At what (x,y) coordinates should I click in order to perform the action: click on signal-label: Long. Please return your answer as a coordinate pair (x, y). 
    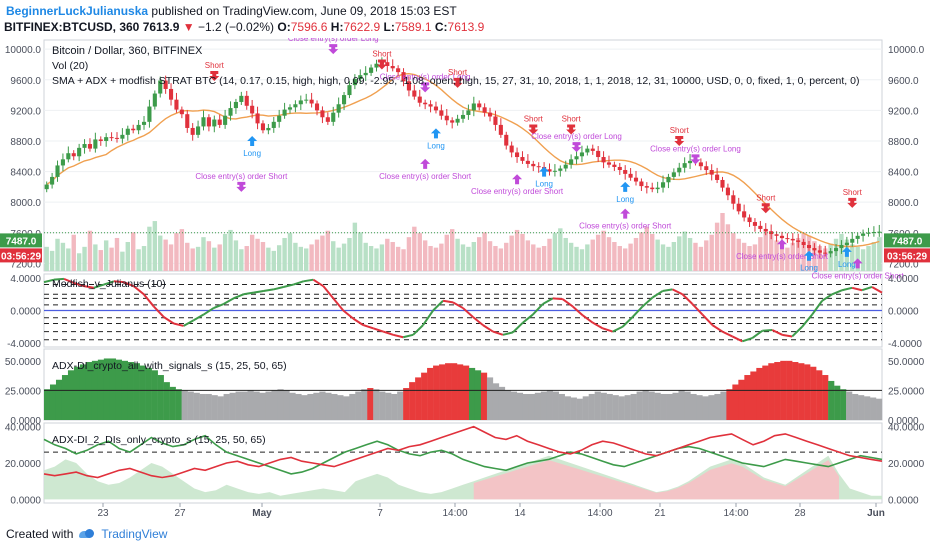
    Looking at the image, I should click on (809, 268).